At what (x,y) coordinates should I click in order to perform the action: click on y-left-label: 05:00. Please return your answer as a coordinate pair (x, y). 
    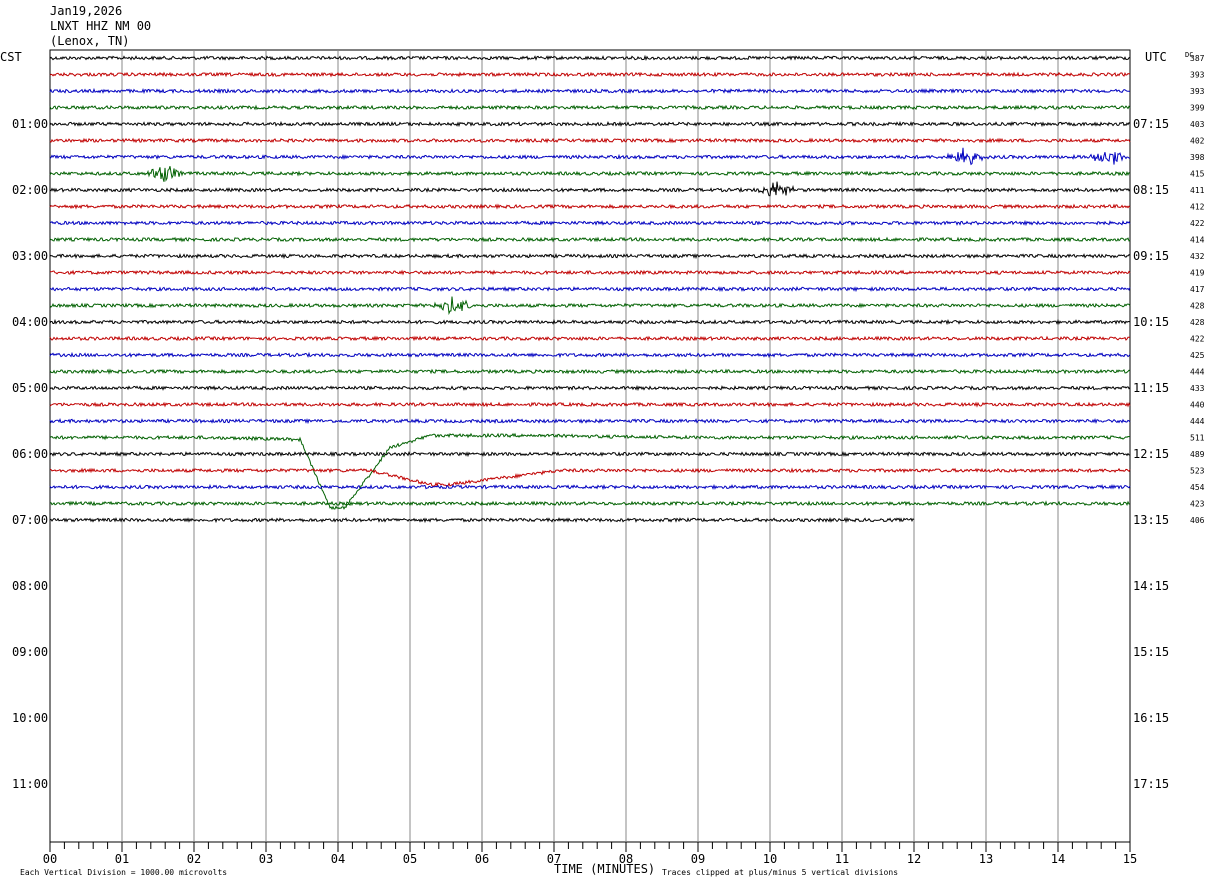
    Looking at the image, I should click on (30, 388).